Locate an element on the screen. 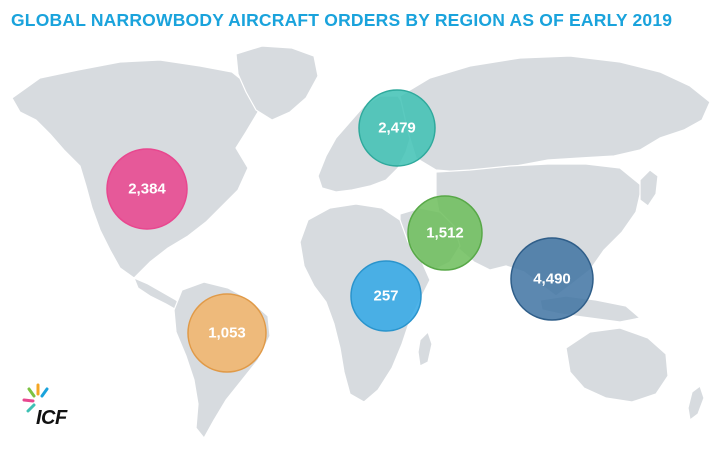 The width and height of the screenshot is (720, 450). bubble-asia-pacific-label: 4,490 is located at coordinates (552, 279).